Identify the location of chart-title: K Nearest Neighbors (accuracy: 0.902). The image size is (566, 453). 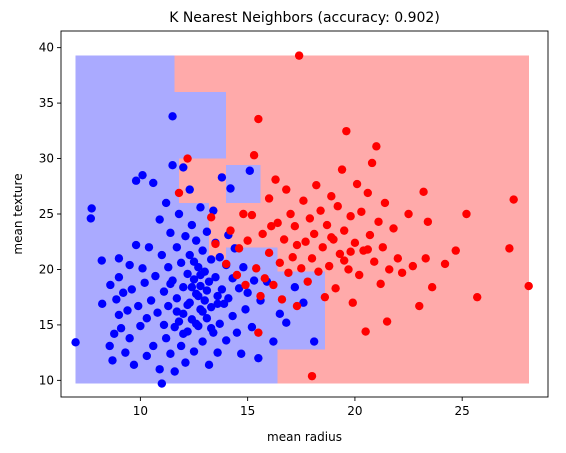
(304, 18).